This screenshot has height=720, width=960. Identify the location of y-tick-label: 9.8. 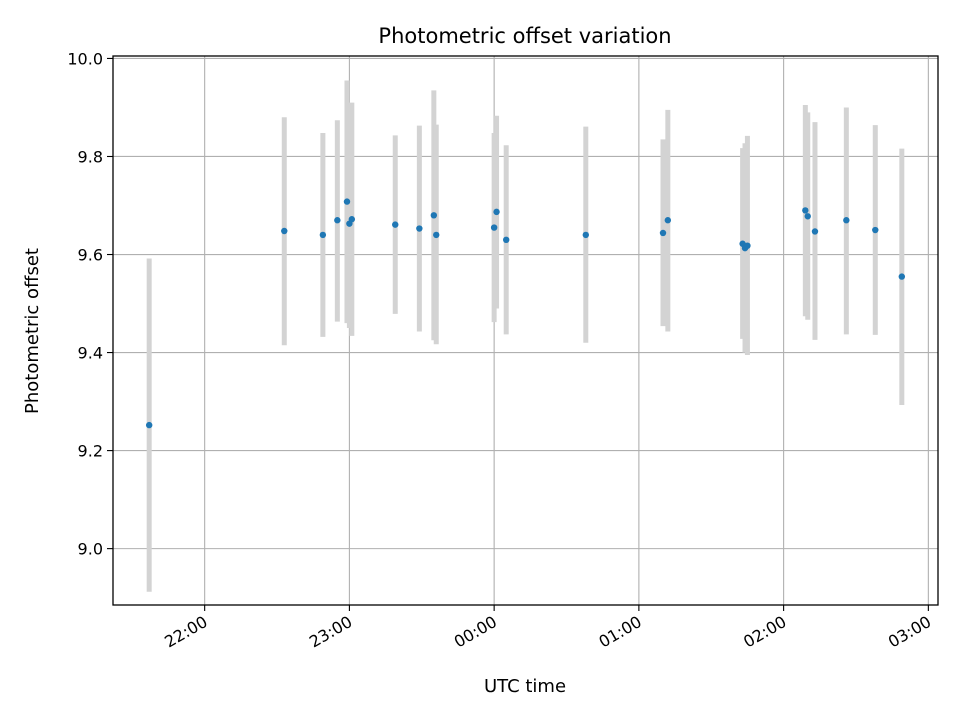
(90, 156).